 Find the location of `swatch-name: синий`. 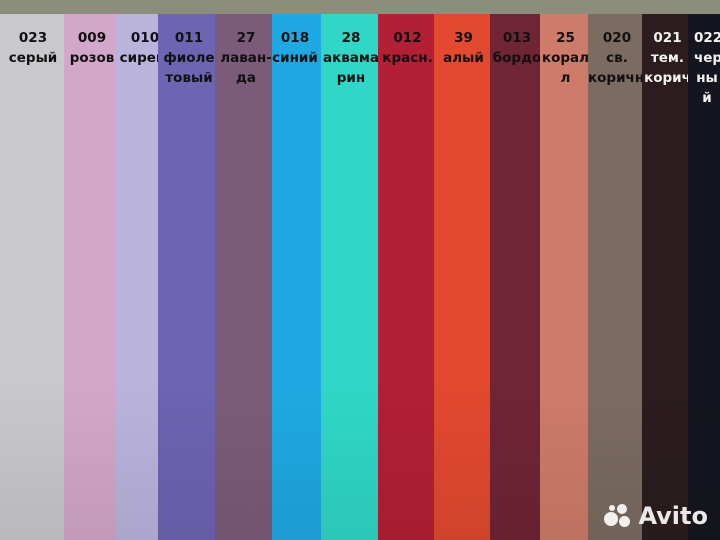

swatch-name: синий is located at coordinates (295, 58).